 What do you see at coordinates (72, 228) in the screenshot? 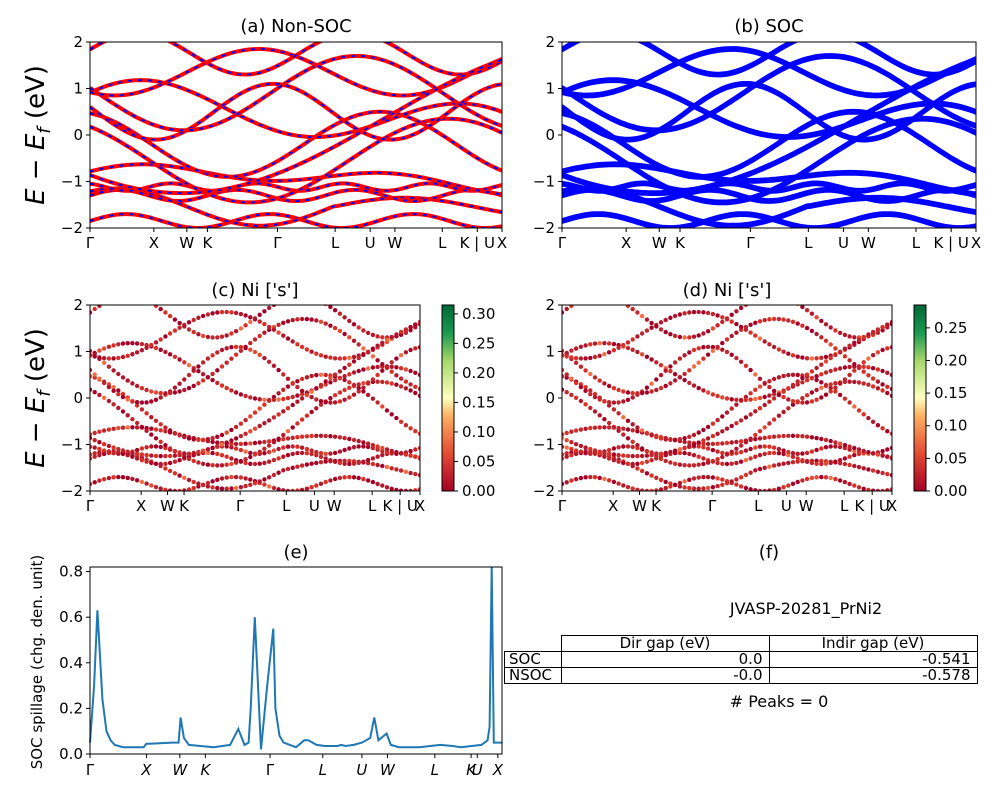
I see `ytick-label-a: −2` at bounding box center [72, 228].